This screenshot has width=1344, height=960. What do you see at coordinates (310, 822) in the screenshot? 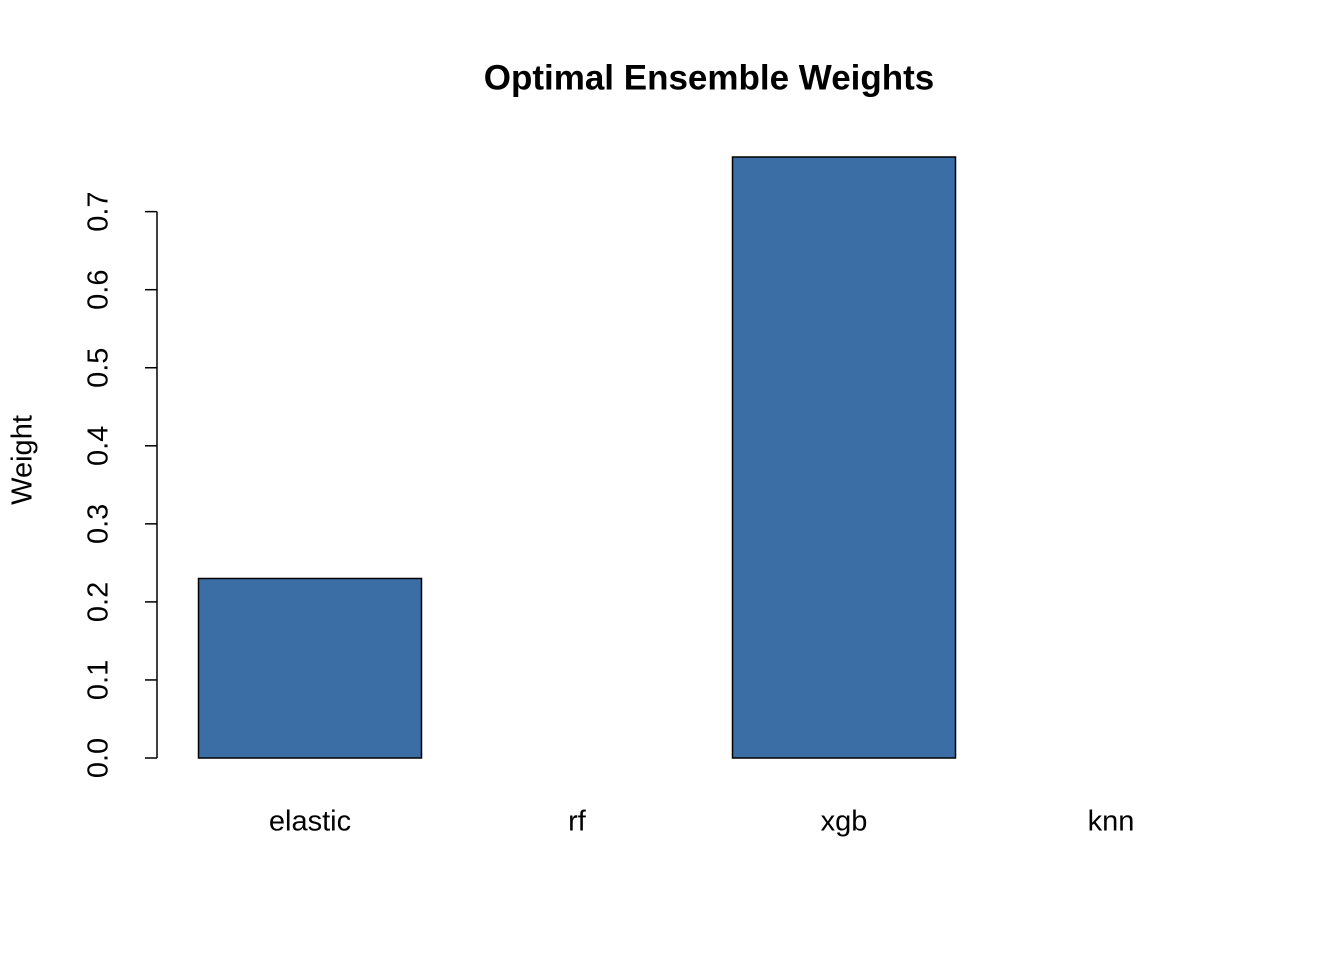
I see `x-tick-label: elastic` at bounding box center [310, 822].